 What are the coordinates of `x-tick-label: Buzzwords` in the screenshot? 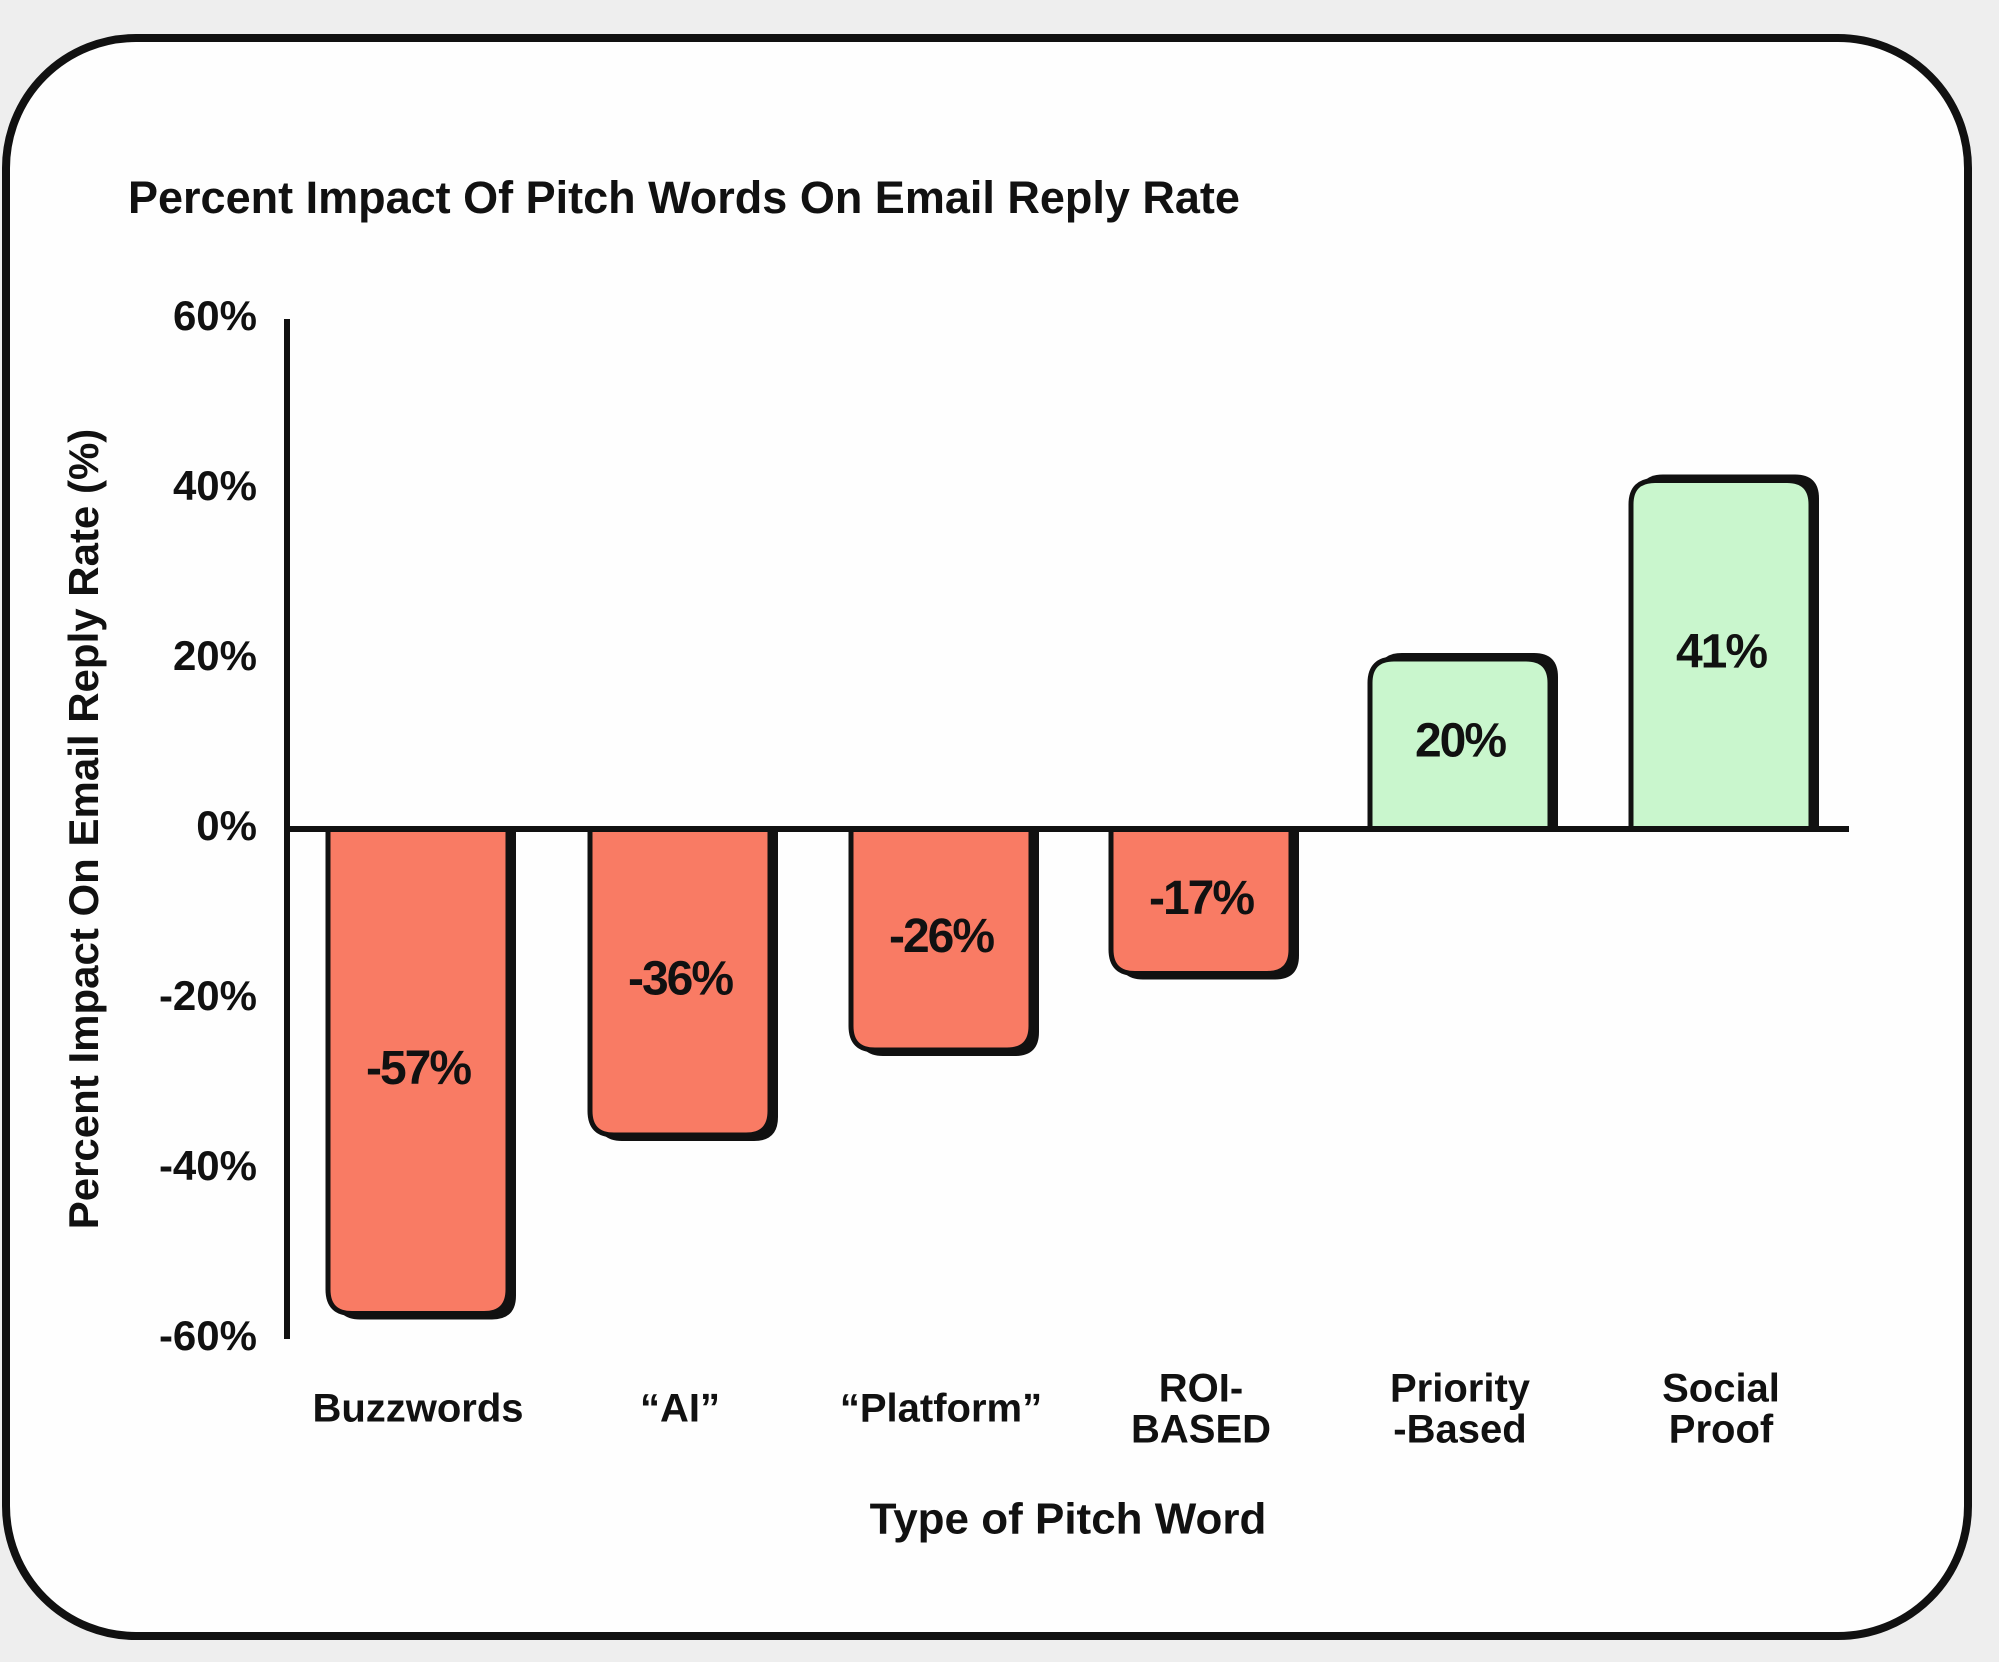 It's located at (417, 1409).